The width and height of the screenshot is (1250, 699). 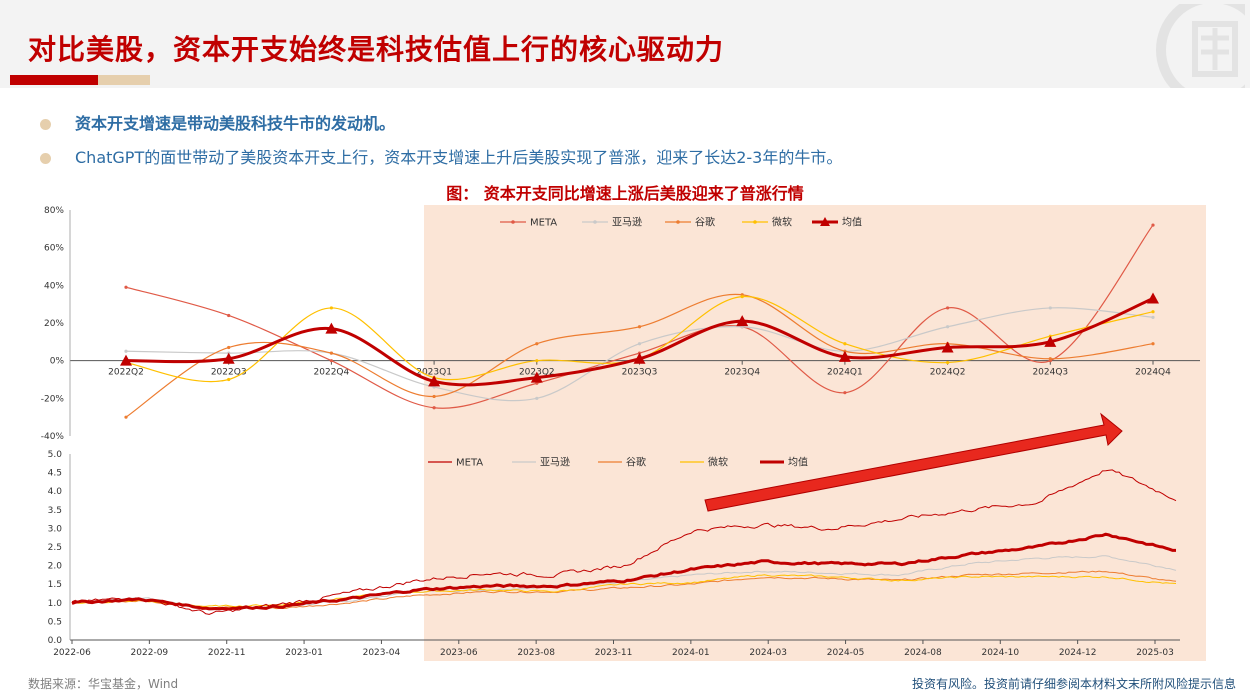 What do you see at coordinates (913, 462) in the screenshot?
I see `trend-arrow-icon` at bounding box center [913, 462].